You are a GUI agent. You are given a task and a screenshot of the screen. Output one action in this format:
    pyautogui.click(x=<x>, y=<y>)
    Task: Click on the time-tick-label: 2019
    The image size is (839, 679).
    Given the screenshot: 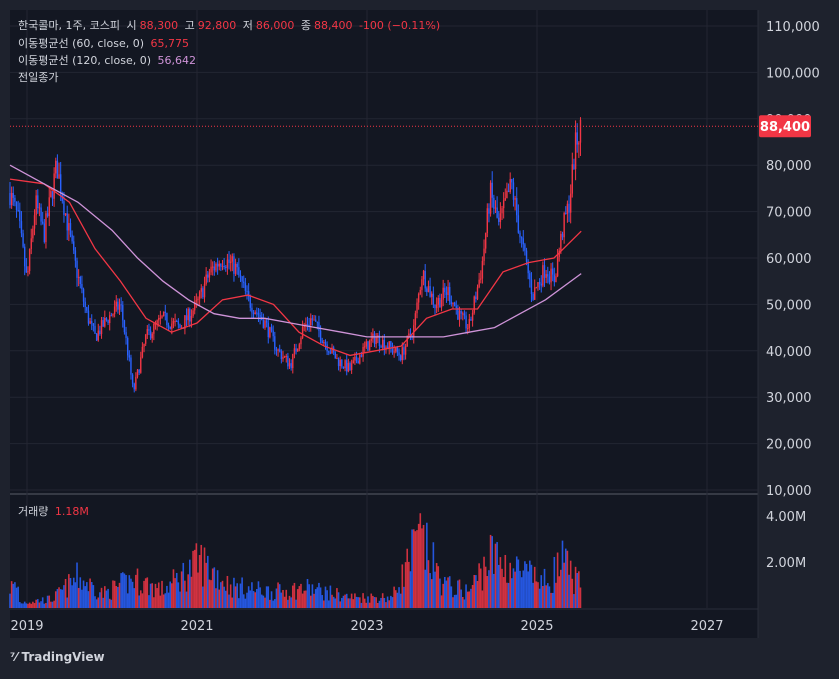 What is the action you would take?
    pyautogui.click(x=26, y=626)
    